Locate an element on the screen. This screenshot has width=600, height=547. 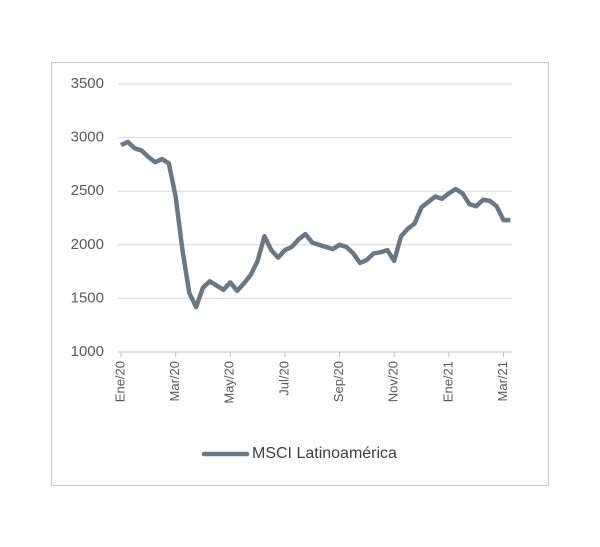
y-tick-label: 3000 is located at coordinates (87, 137).